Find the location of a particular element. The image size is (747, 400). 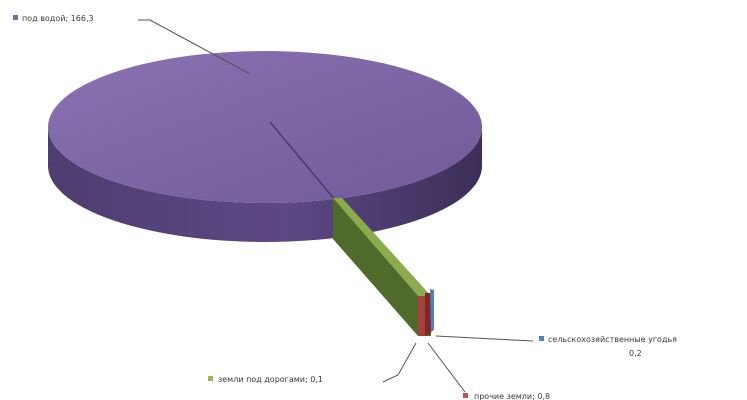

svg-text: под водой; 166,3 is located at coordinates (58, 18).